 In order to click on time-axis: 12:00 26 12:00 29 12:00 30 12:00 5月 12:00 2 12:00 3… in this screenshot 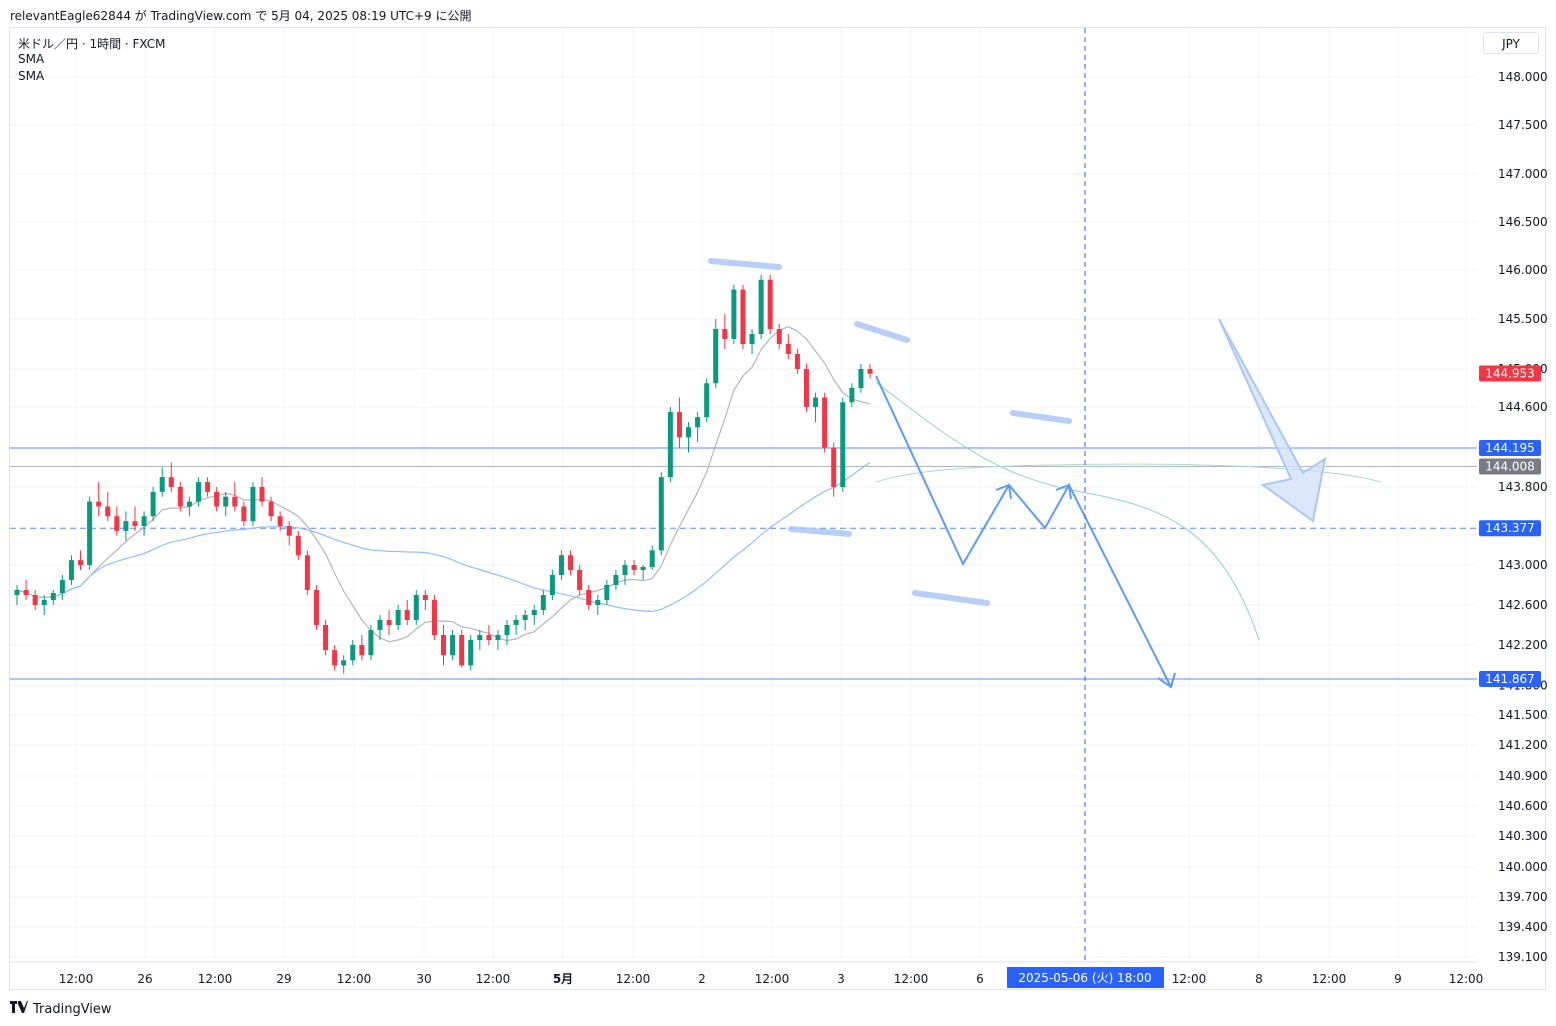, I will do `click(747, 973)`.